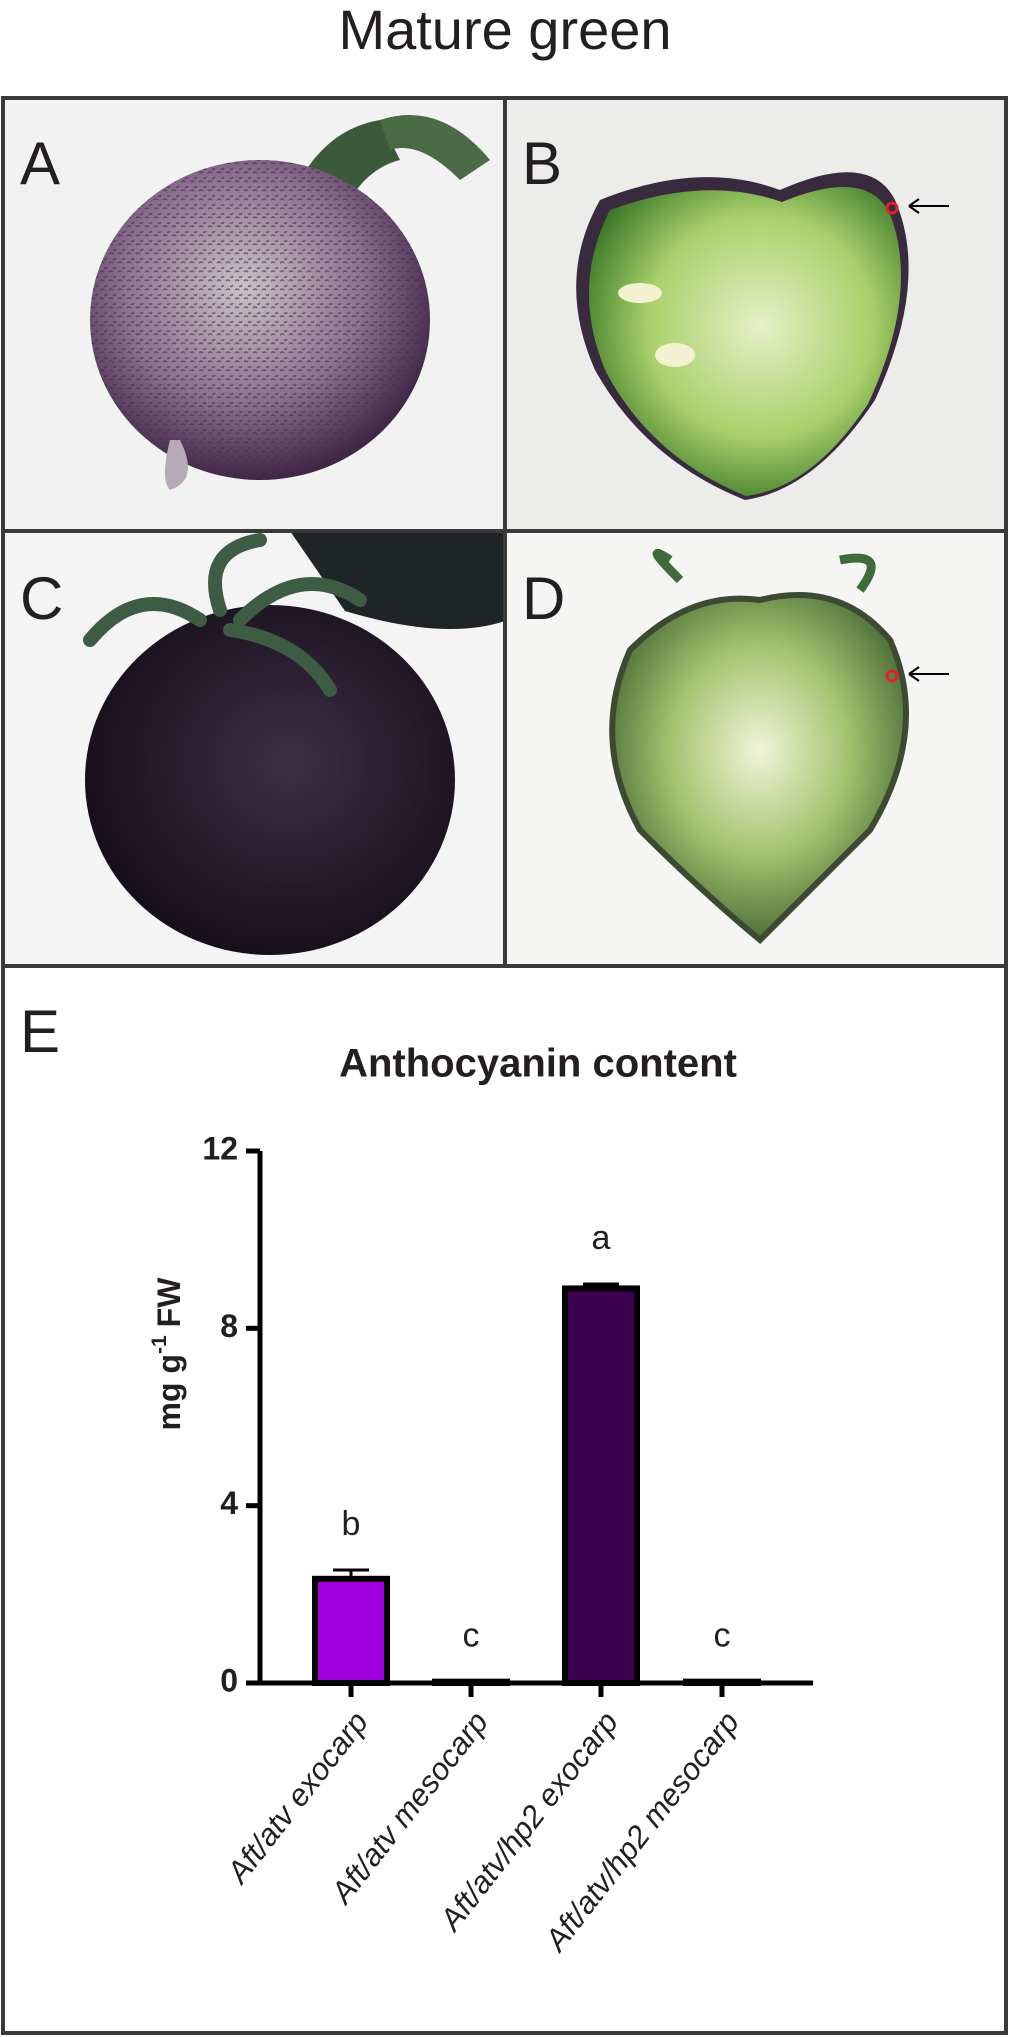 This screenshot has height=2037, width=1010. Describe the element at coordinates (169, 1302) in the screenshot. I see `y-label-unit: FW` at that location.